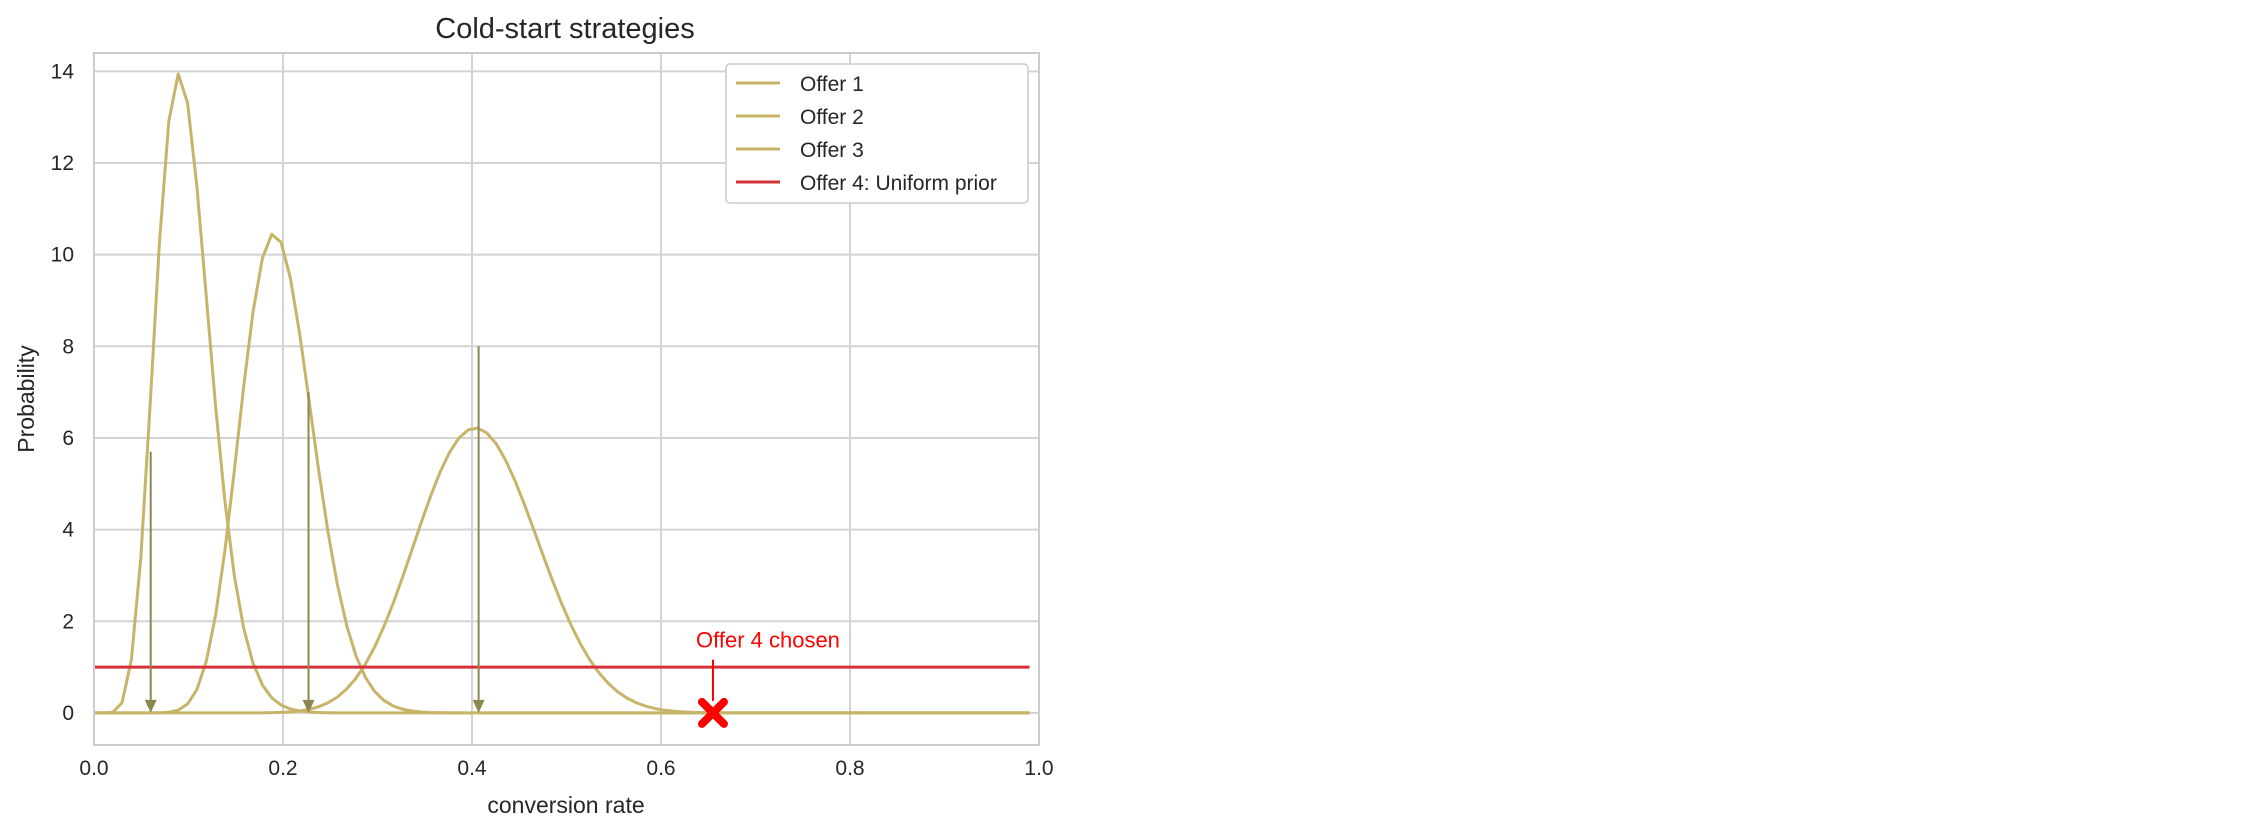 The width and height of the screenshot is (2256, 830). Describe the element at coordinates (68, 530) in the screenshot. I see `y-tick-label: 4` at that location.